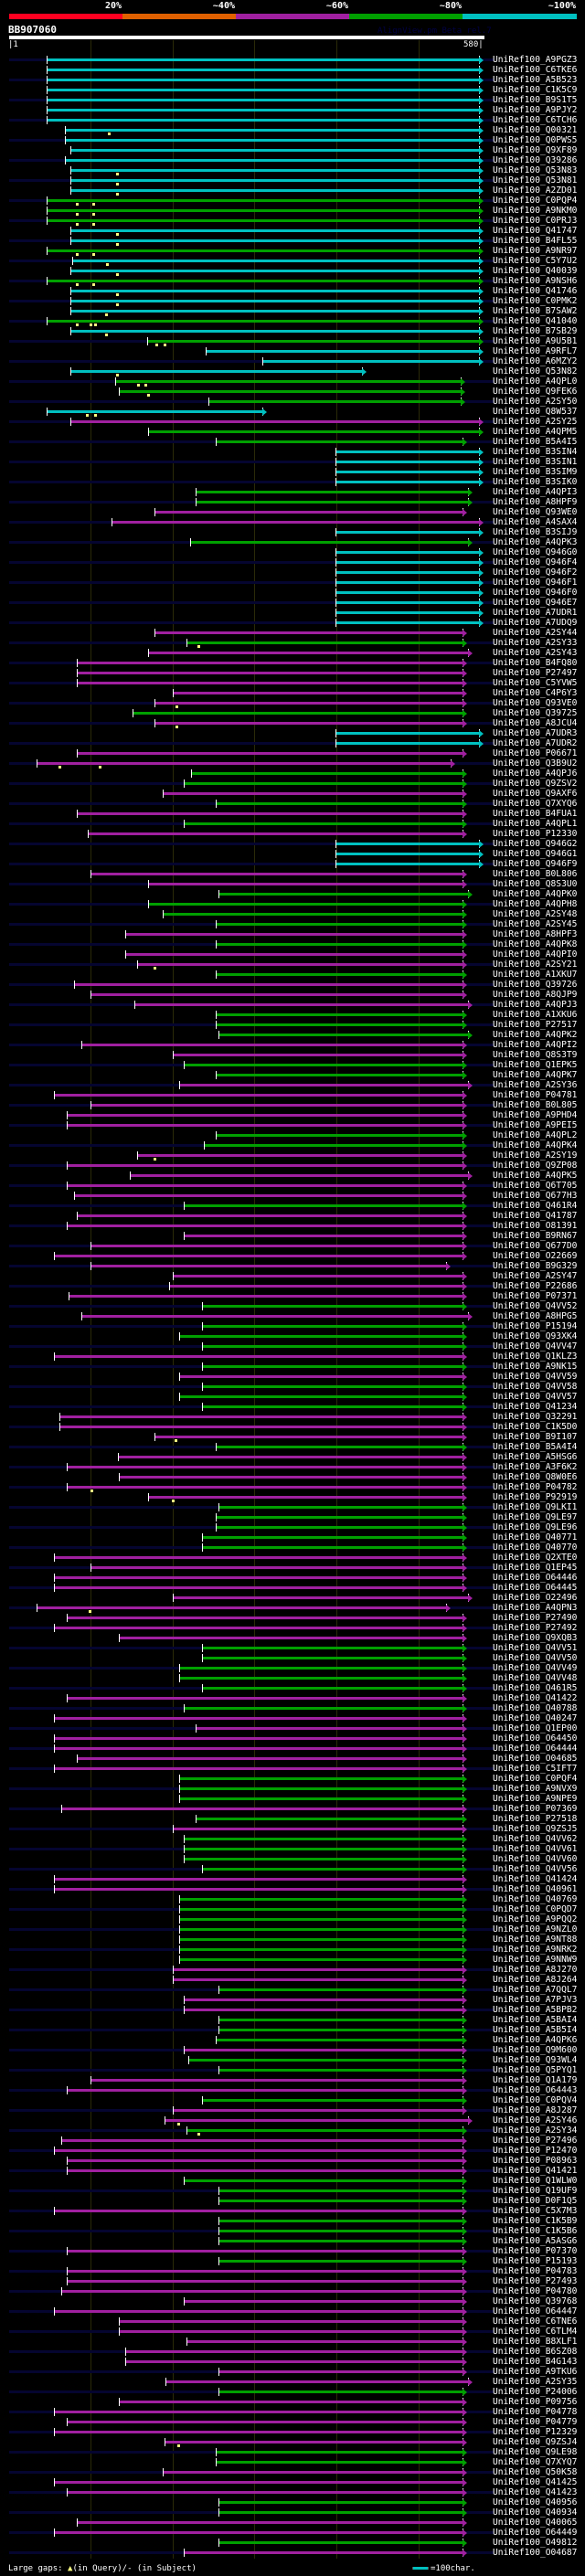  What do you see at coordinates (536, 834) in the screenshot?
I see `hit-label: UniRef100_P12330` at bounding box center [536, 834].